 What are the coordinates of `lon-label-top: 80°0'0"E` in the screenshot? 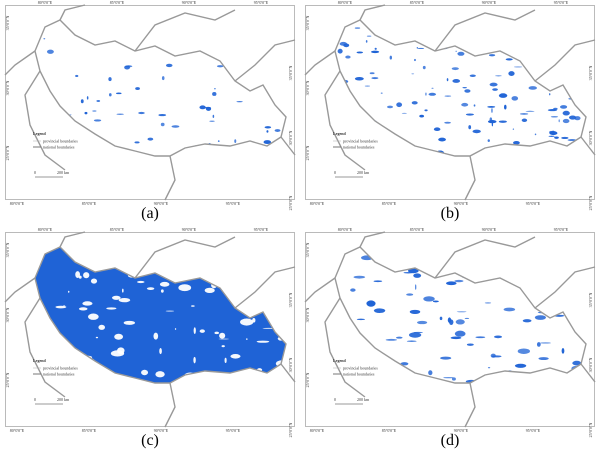 It's located at (345, 229).